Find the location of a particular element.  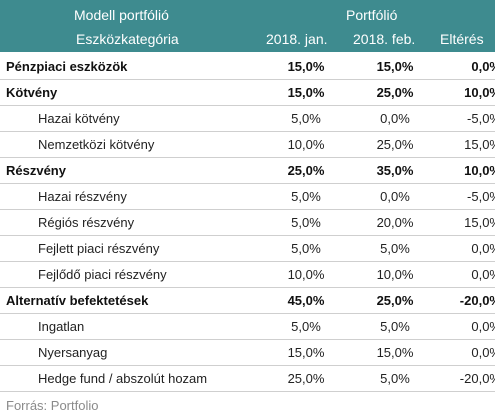

cell-jan: 45,0% is located at coordinates (306, 300).